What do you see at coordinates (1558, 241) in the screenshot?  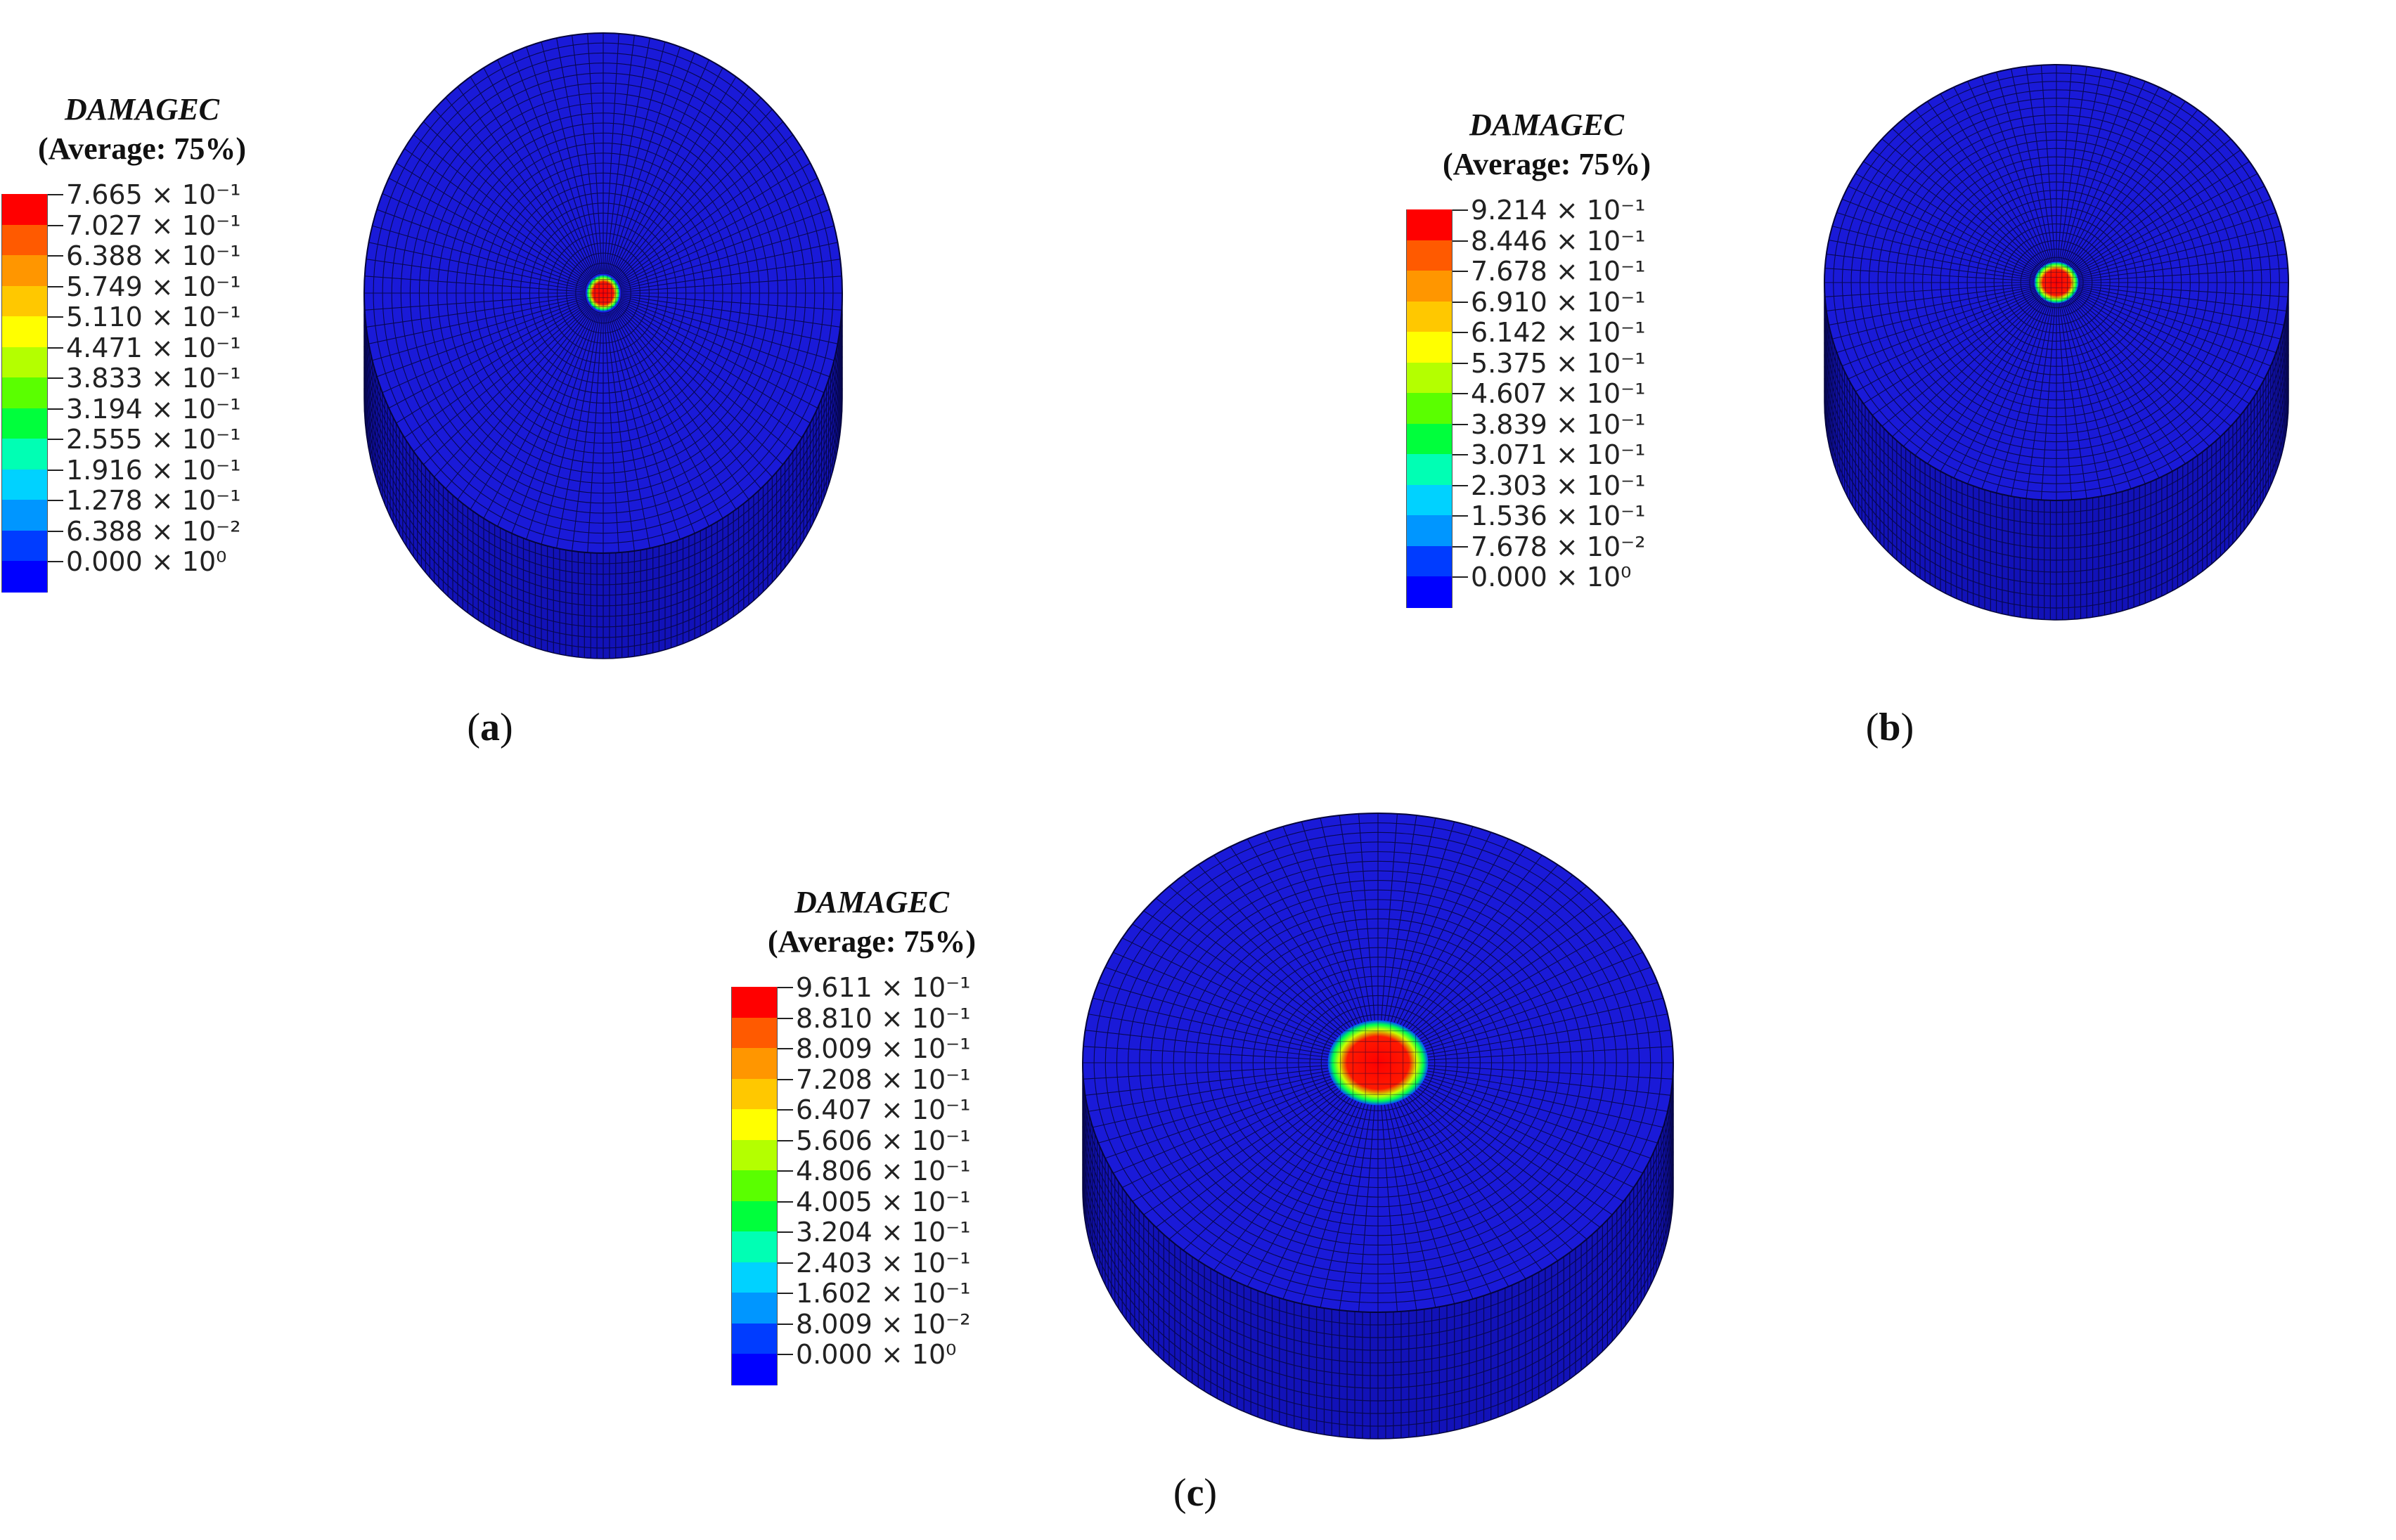 I see `legend-tick-label: 8.446 × 10⁻¹` at bounding box center [1558, 241].